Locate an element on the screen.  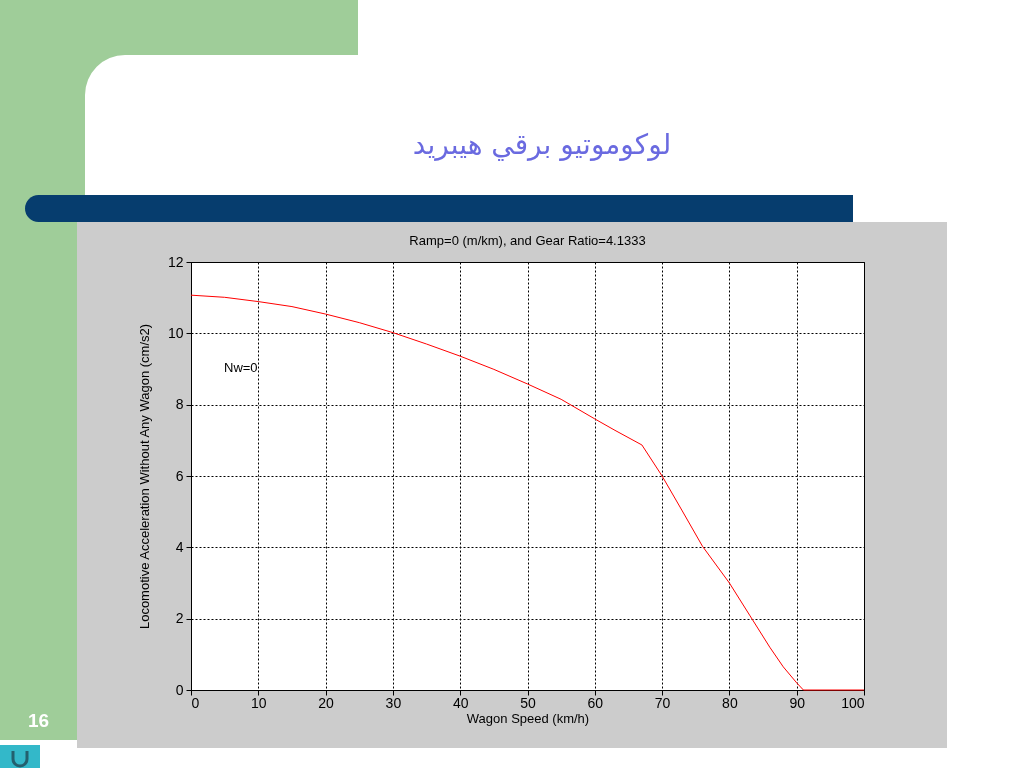
chart-title: لوکوموتیو برقي هيبريد is located at coordinates (542, 144).